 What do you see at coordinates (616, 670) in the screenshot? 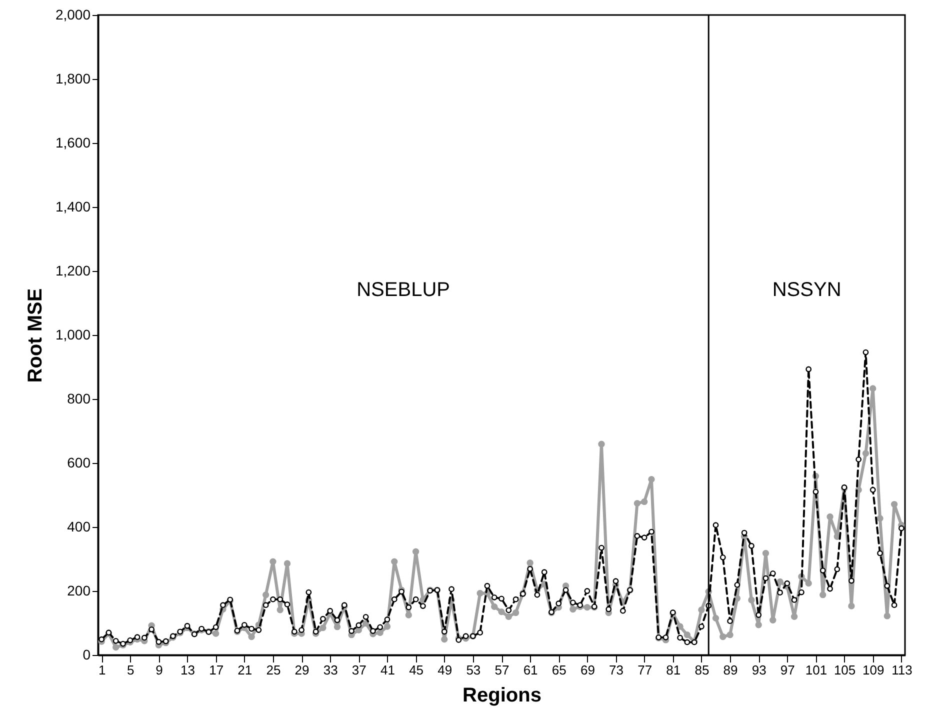
I see `x-tick-label: 73` at bounding box center [616, 670].